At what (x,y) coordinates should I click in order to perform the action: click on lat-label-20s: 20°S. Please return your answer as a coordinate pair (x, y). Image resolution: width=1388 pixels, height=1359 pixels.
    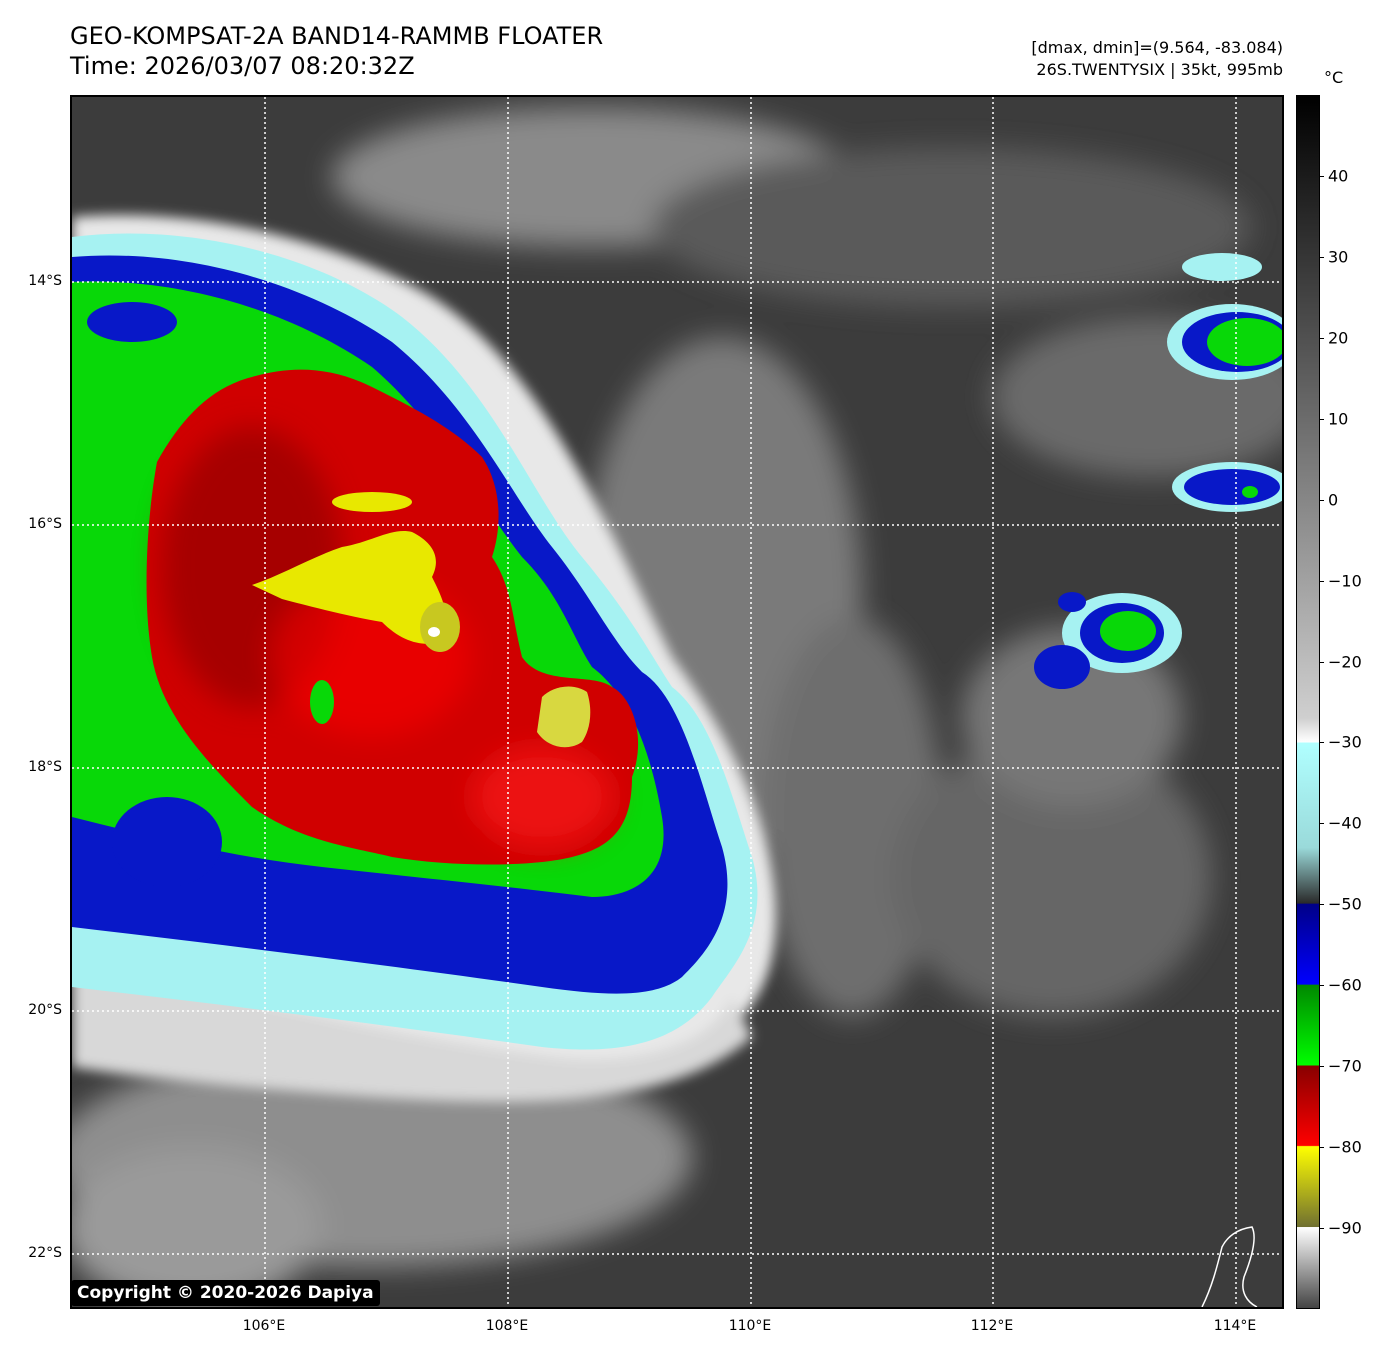
    Looking at the image, I should click on (45, 1010).